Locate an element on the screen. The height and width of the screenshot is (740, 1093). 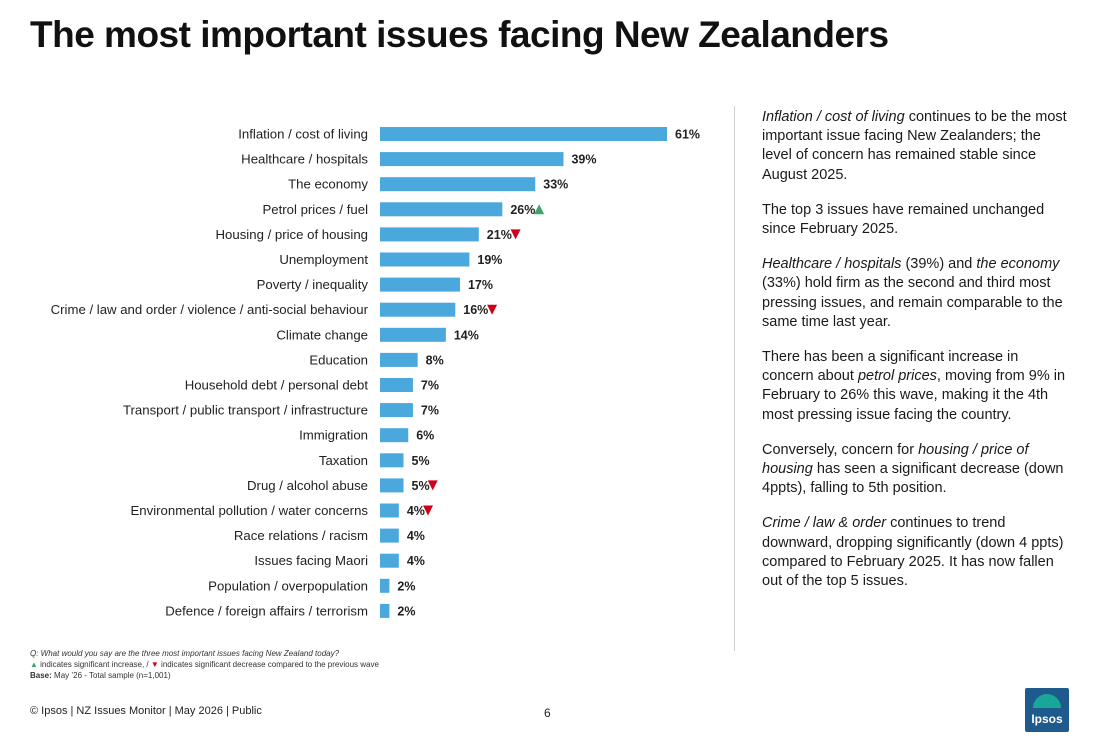
commentary-text: petrol prices is located at coordinates (897, 376).